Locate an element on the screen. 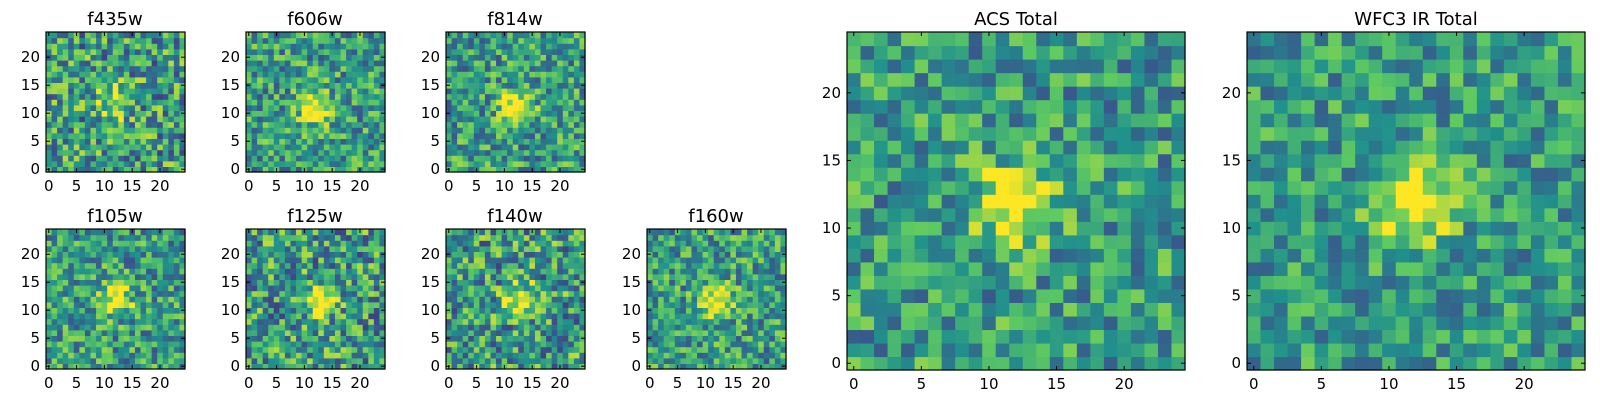  y-tick-label: 0 is located at coordinates (35, 169).